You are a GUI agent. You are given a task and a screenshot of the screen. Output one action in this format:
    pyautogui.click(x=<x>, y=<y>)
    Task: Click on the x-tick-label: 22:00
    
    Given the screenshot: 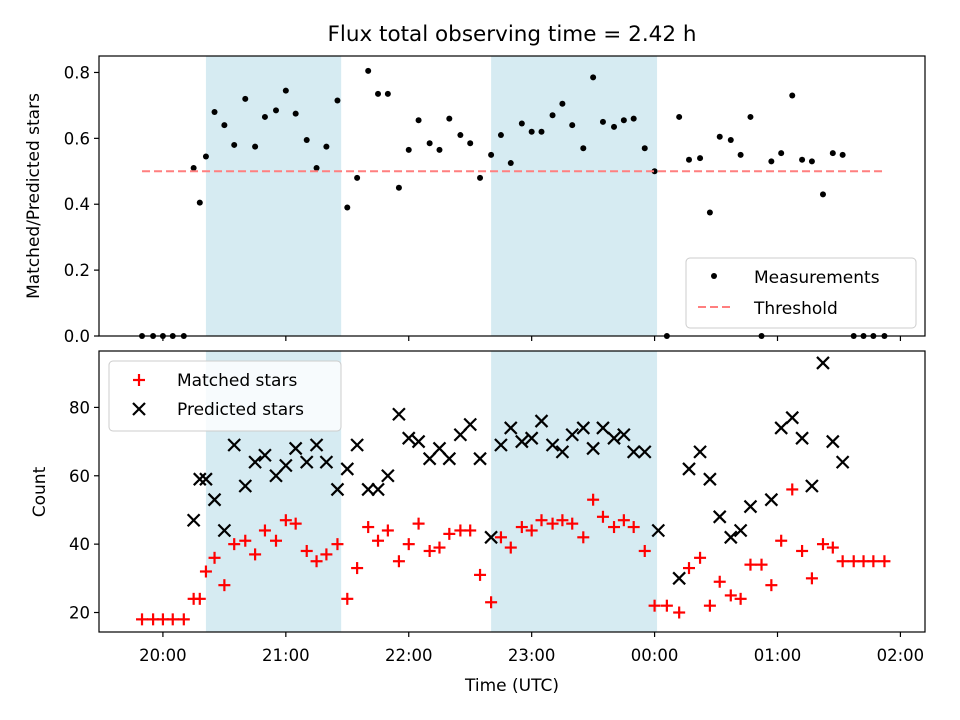 What is the action you would take?
    pyautogui.click(x=409, y=655)
    